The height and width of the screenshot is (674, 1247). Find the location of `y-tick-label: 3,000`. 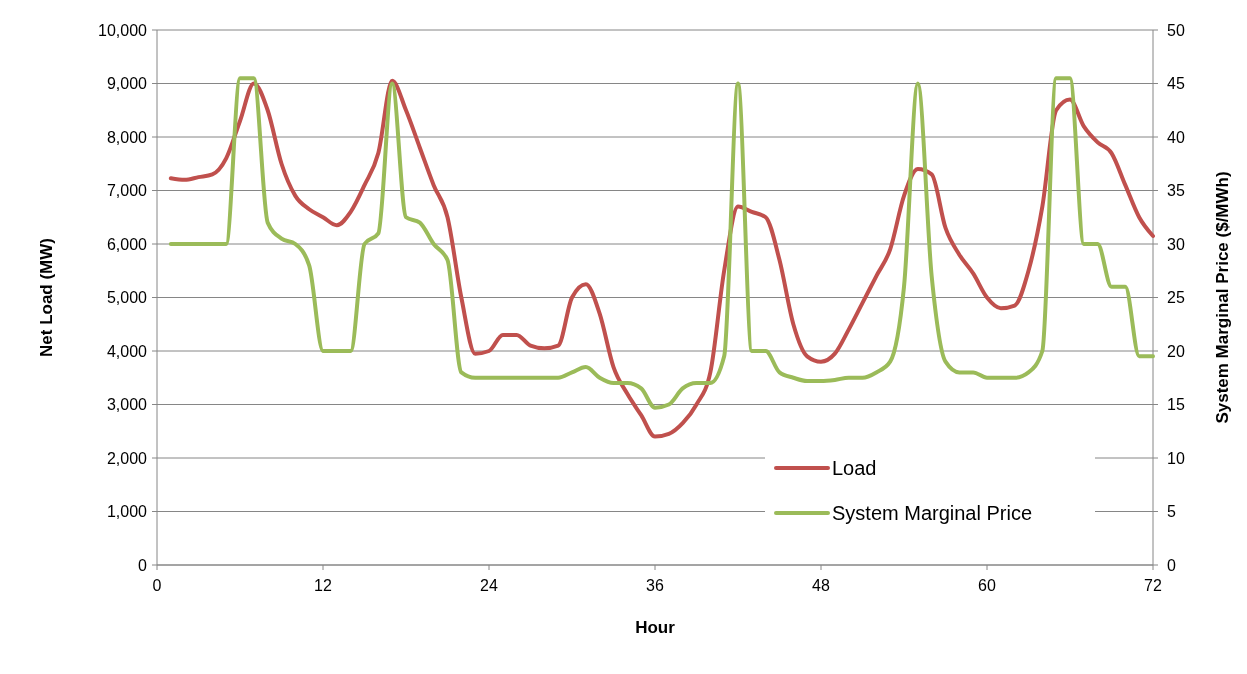

y-tick-label: 3,000 is located at coordinates (127, 405).